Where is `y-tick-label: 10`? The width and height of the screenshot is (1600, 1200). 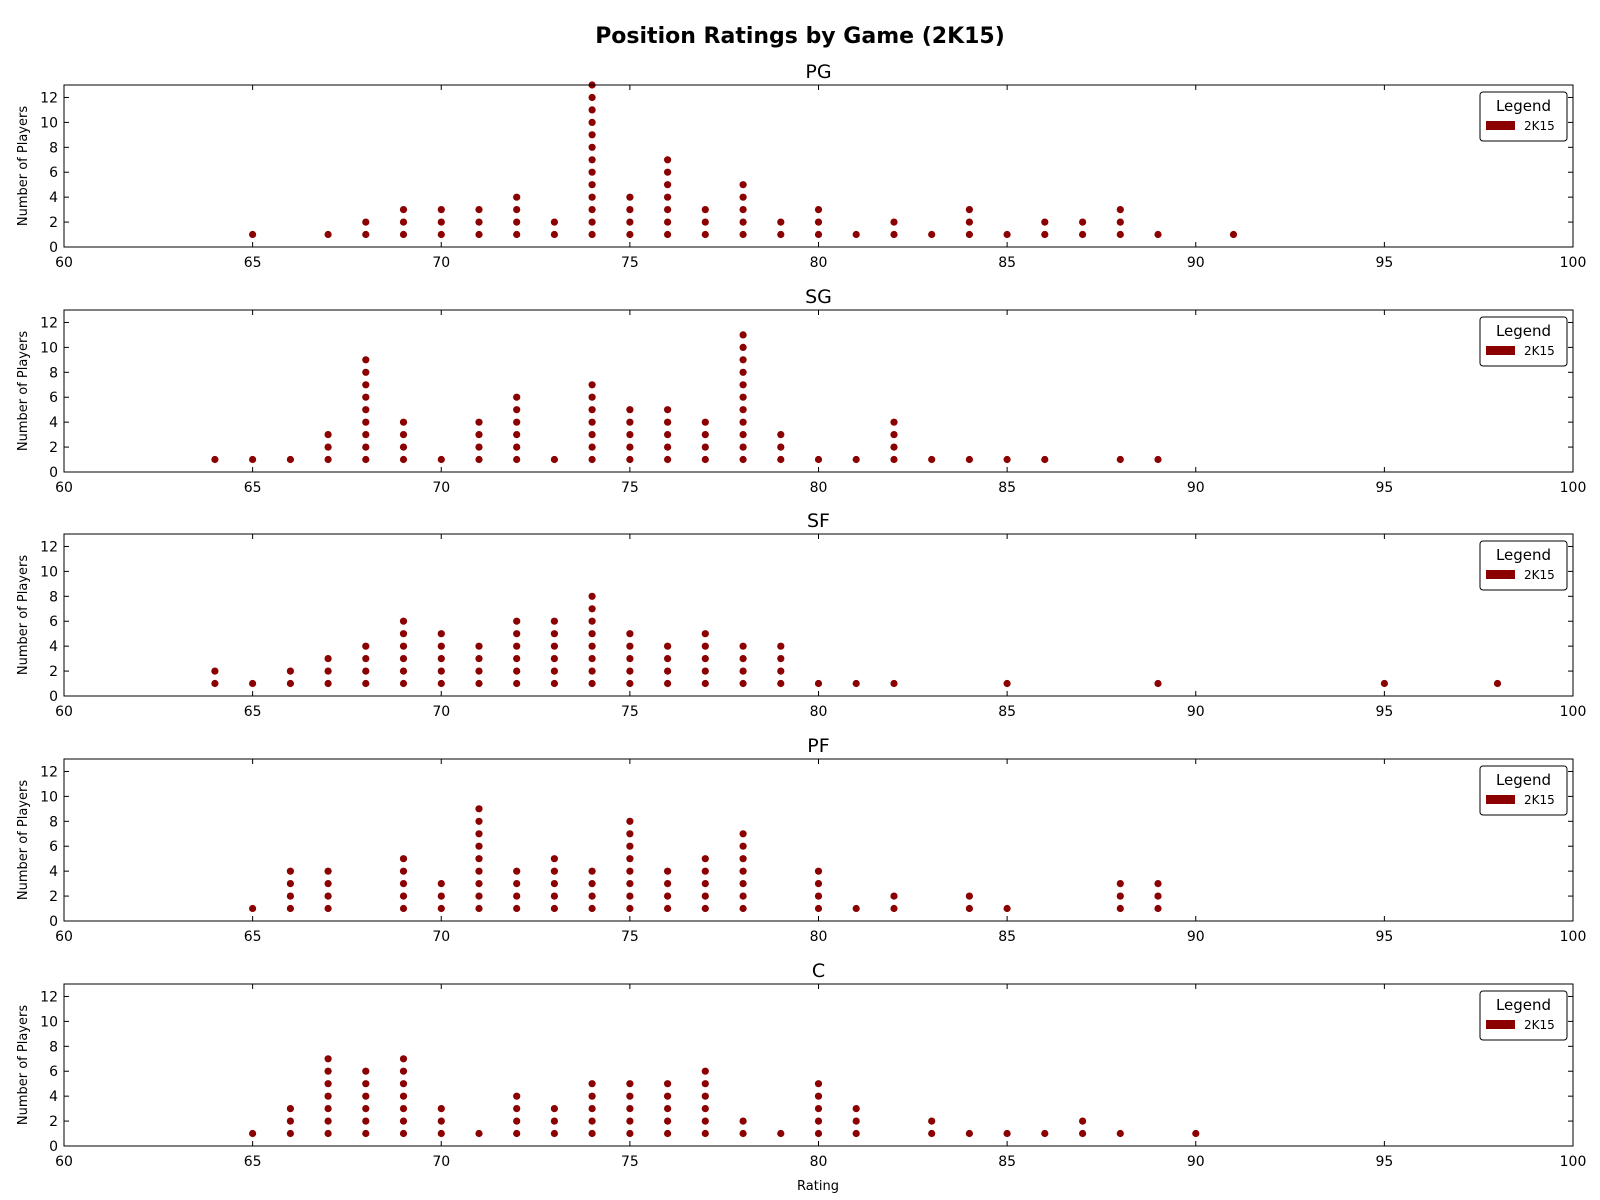 y-tick-label: 10 is located at coordinates (49, 348).